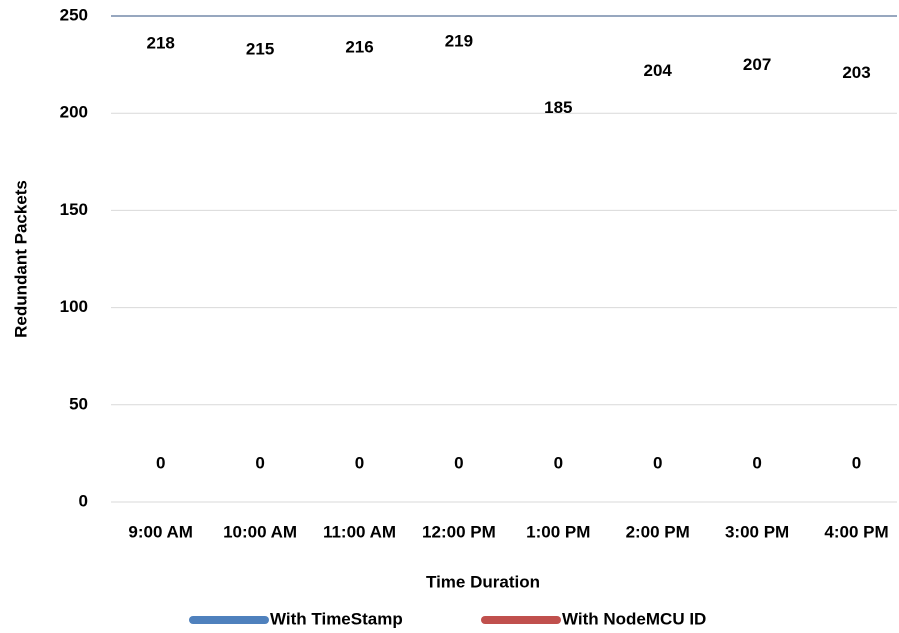  Describe the element at coordinates (78, 403) in the screenshot. I see `y-tick-label: 50` at that location.